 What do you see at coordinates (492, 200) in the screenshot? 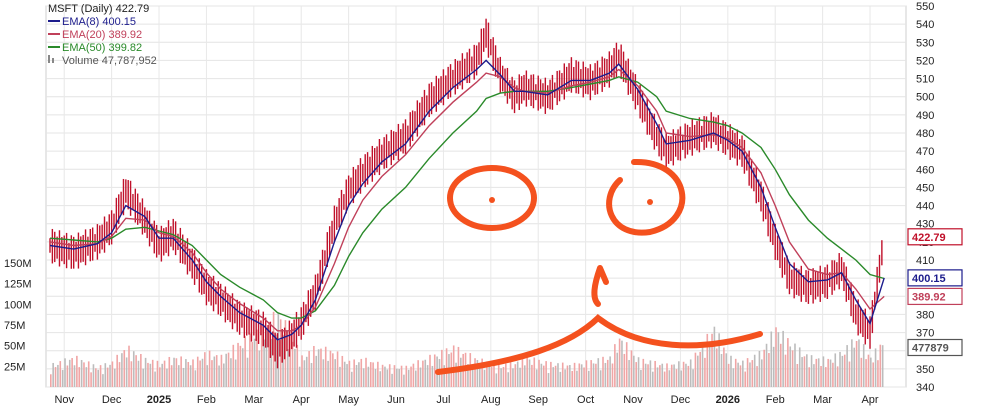
I see `left-eye-dot` at bounding box center [492, 200].